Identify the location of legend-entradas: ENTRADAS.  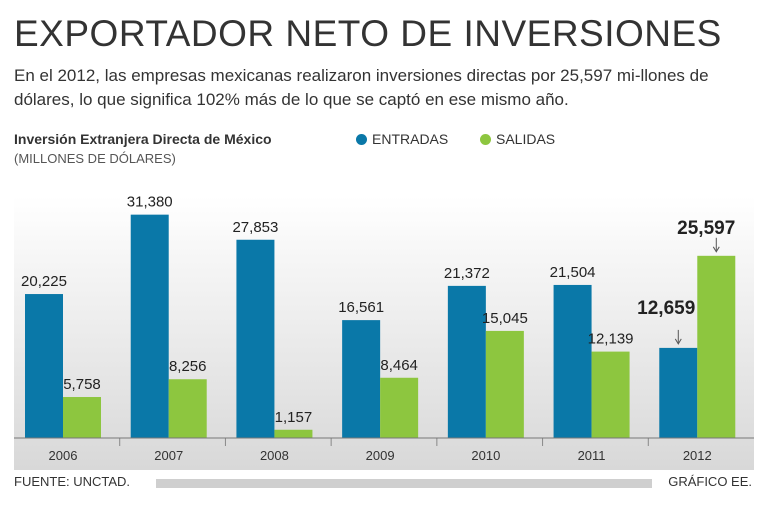
(402, 139).